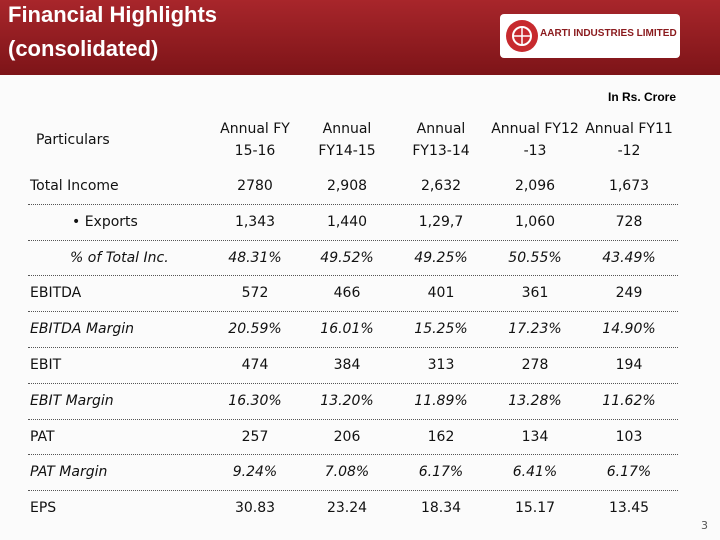 This screenshot has height=540, width=720. Describe the element at coordinates (441, 508) in the screenshot. I see `data-cell: 18.34` at that location.